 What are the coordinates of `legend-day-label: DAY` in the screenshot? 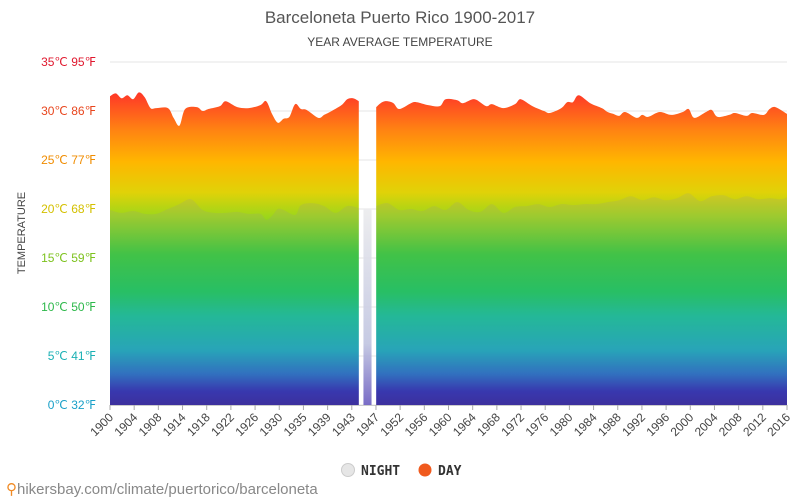 It's located at (450, 471).